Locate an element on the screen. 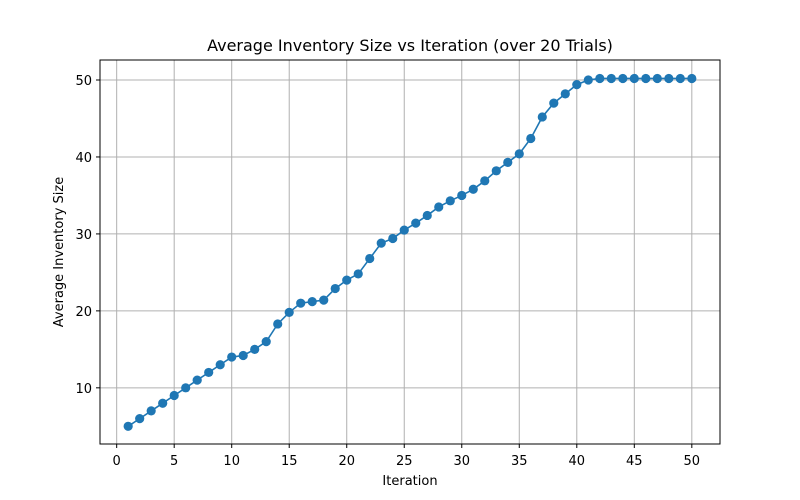 The height and width of the screenshot is (500, 800). y-tick-label: 50 is located at coordinates (83, 81).